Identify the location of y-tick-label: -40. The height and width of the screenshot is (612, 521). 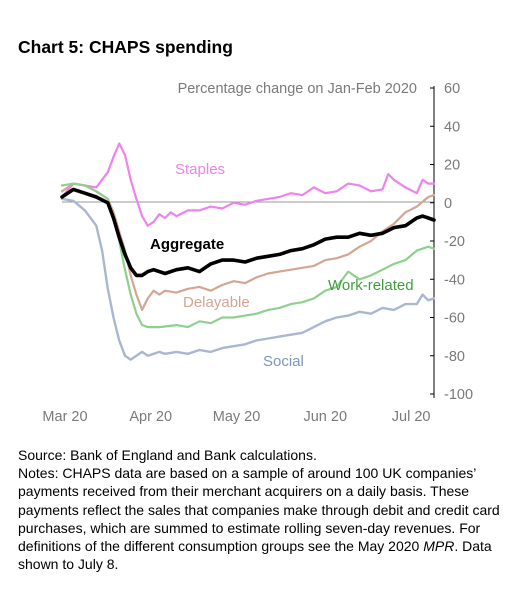
(454, 280).